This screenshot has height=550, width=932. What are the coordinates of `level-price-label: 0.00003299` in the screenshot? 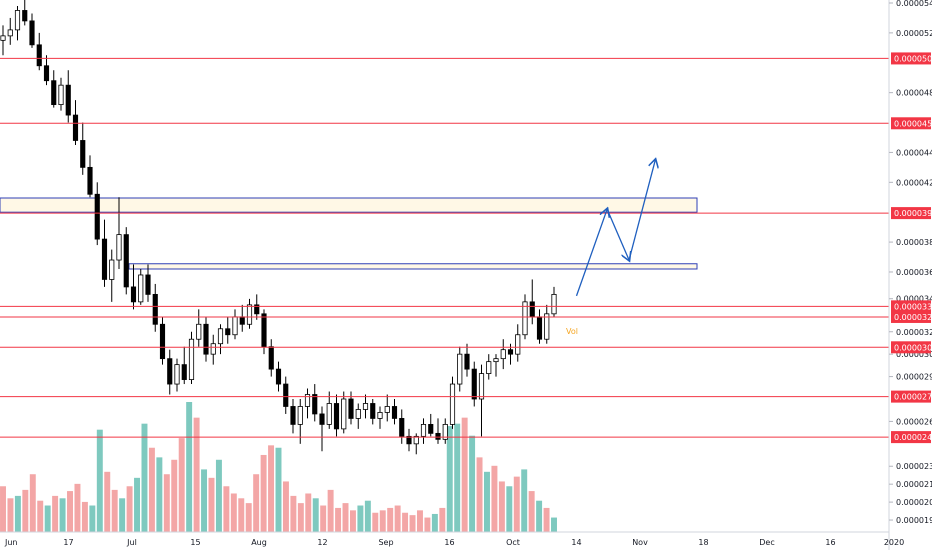 It's located at (913, 317).